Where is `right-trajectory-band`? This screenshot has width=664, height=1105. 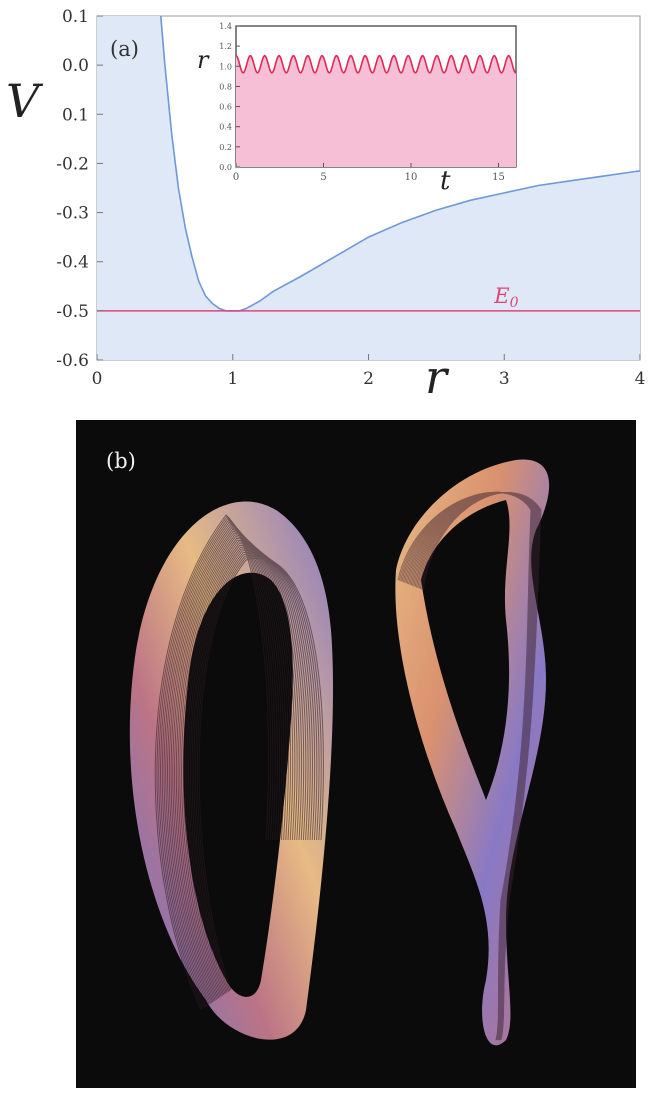
right-trajectory-band is located at coordinates (472, 752).